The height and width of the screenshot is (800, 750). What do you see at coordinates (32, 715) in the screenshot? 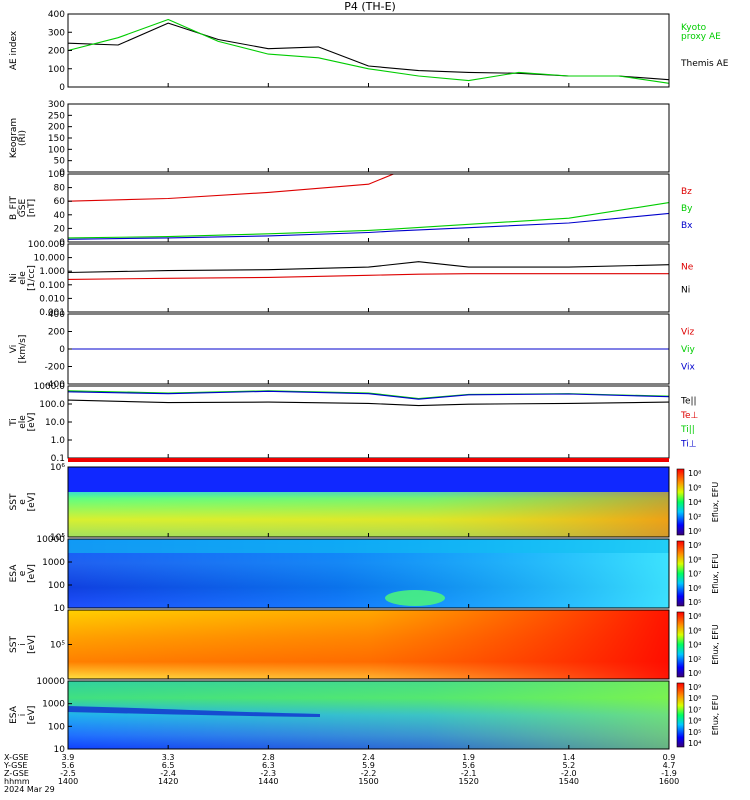
I see `ylabel-esa_i: [eV]` at bounding box center [32, 715].